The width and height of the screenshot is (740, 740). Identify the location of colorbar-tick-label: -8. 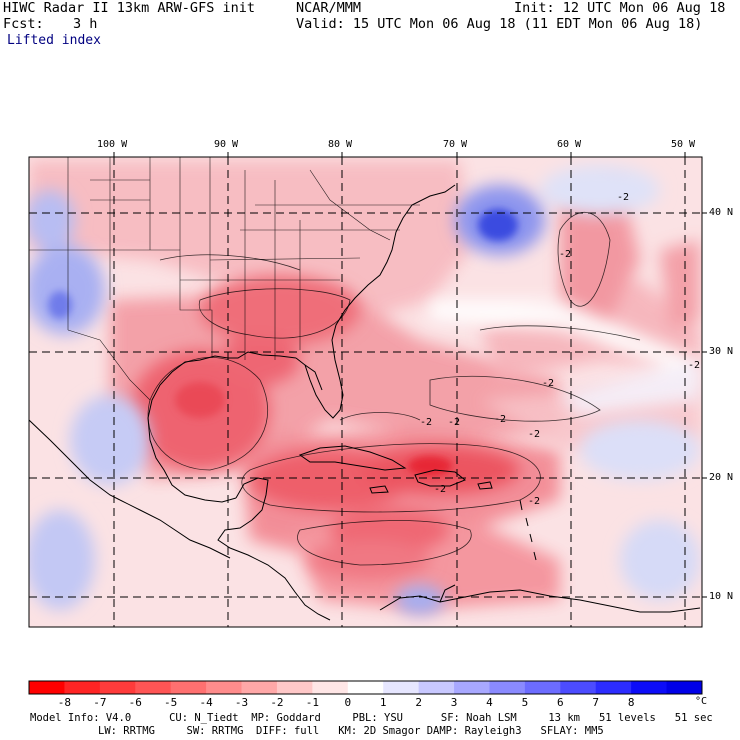
(64, 702).